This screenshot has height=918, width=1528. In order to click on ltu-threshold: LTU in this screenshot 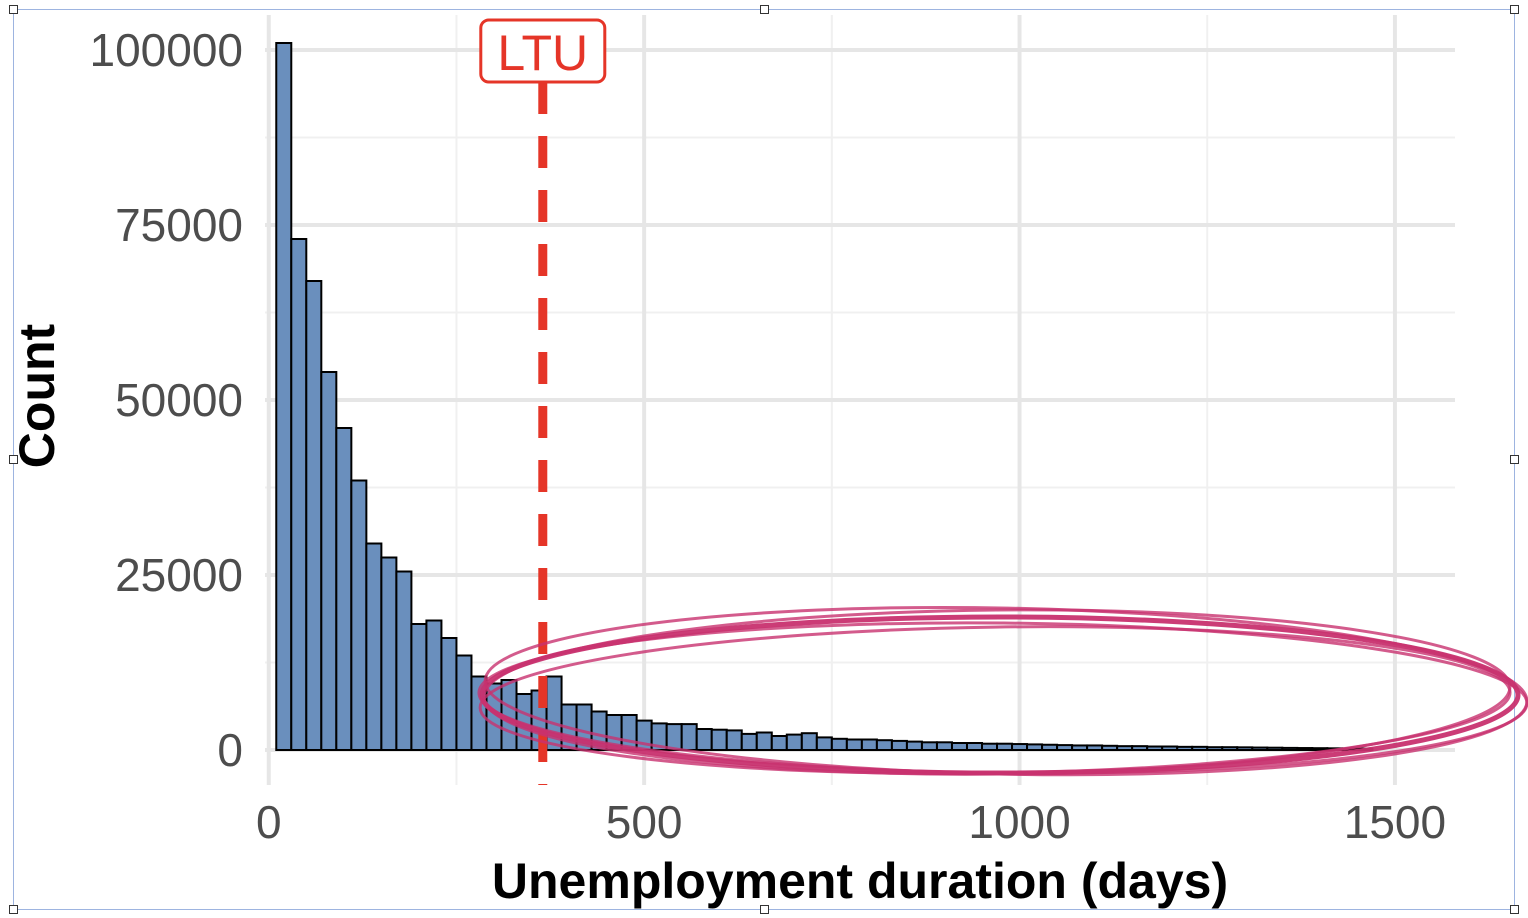, I will do `click(543, 401)`.